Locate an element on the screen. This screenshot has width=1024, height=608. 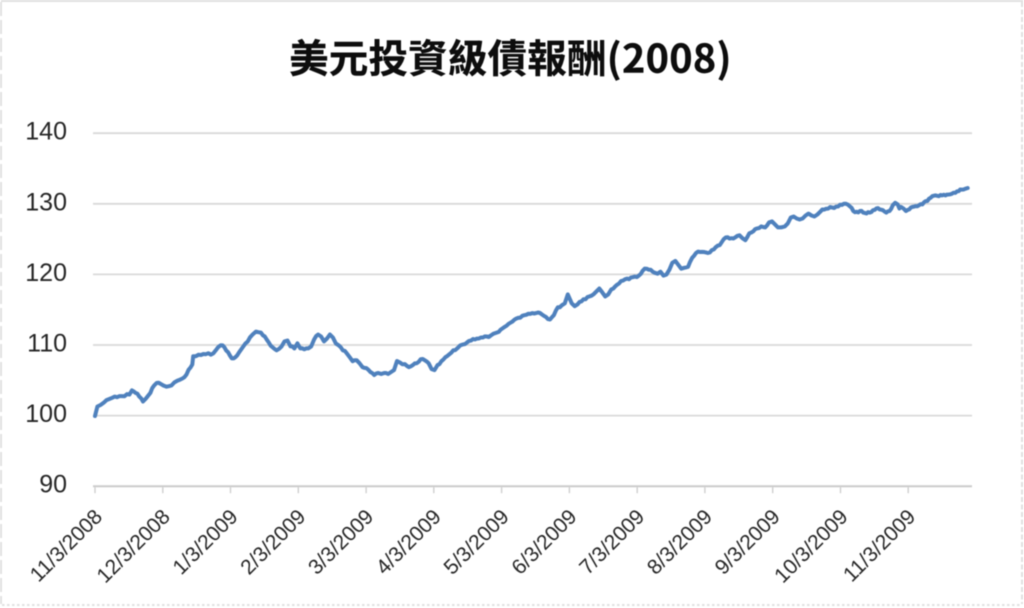
svg-text: 90 is located at coordinates (53, 485).